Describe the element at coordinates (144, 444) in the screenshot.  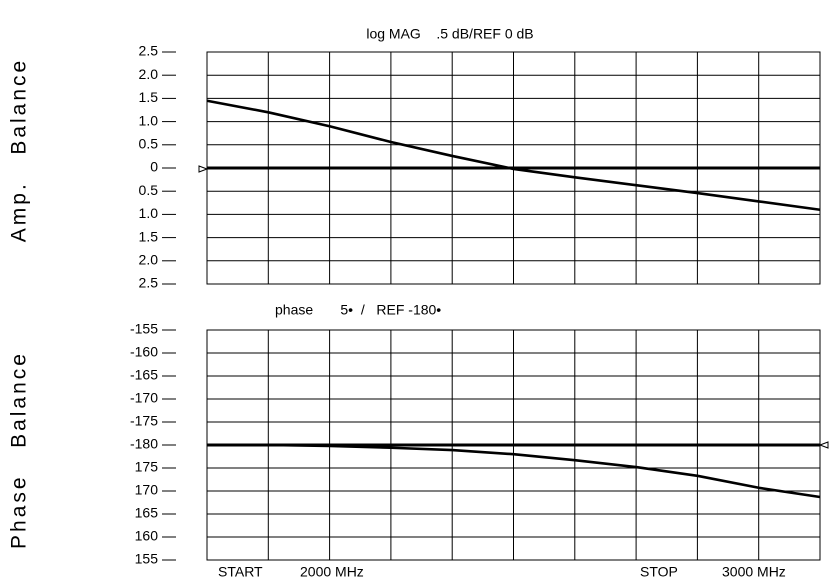
I see `y-tick-label: -180` at that location.